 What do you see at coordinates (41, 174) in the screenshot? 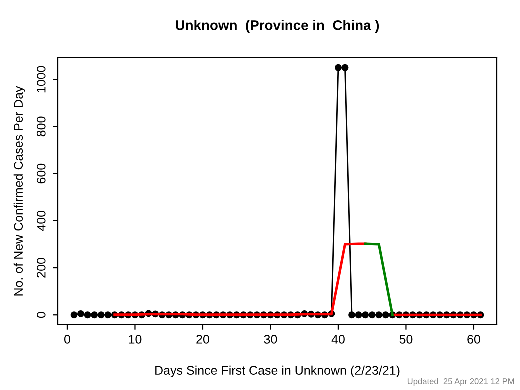
I see `y-tick-label: 600` at bounding box center [41, 174].